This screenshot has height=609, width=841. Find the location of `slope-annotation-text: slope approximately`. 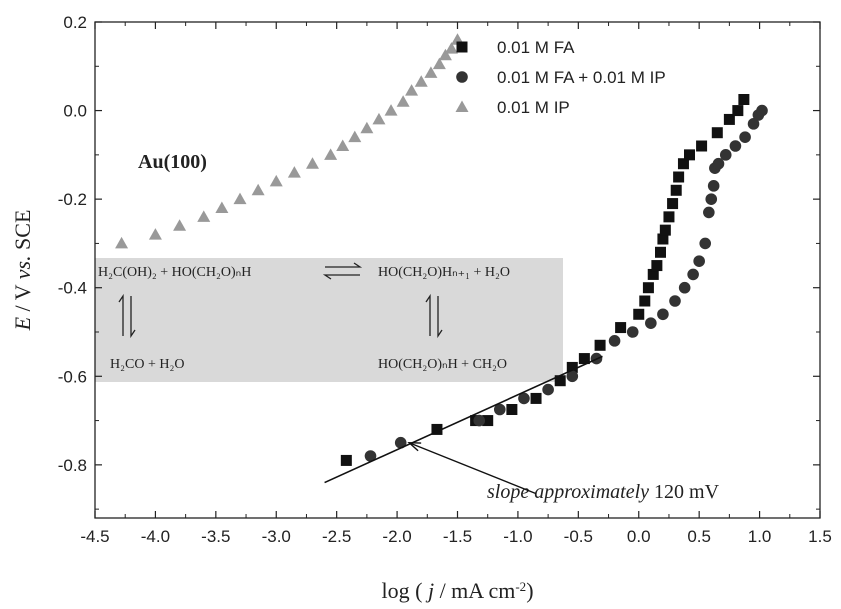

slope-annotation-text: slope approximately is located at coordinates (568, 492).